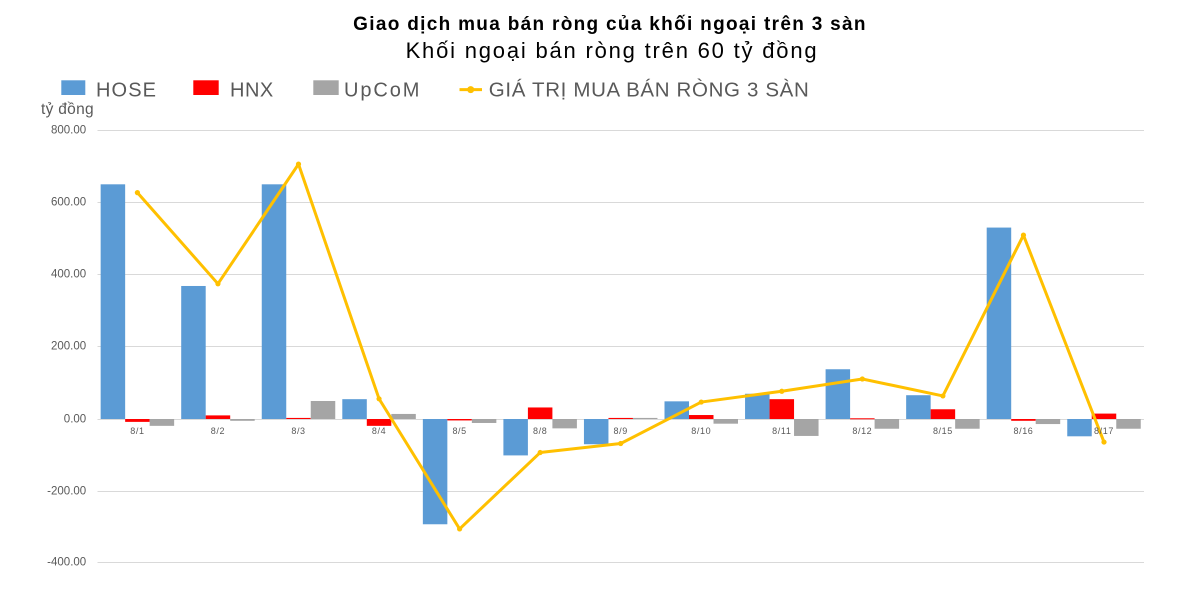 Image resolution: width=1200 pixels, height=595 pixels. I want to click on svg-text: 8/8, so click(540, 431).